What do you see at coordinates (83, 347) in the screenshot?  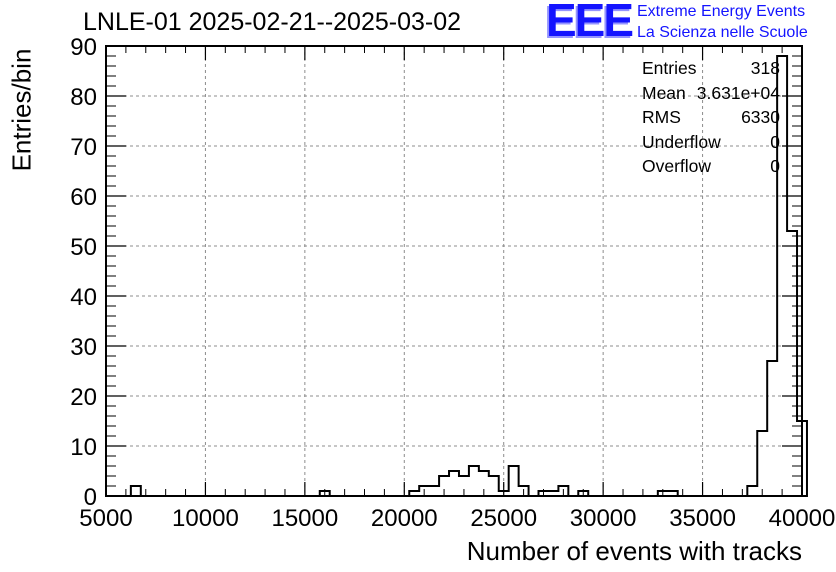 I see `y-tick-label: 30` at bounding box center [83, 347].